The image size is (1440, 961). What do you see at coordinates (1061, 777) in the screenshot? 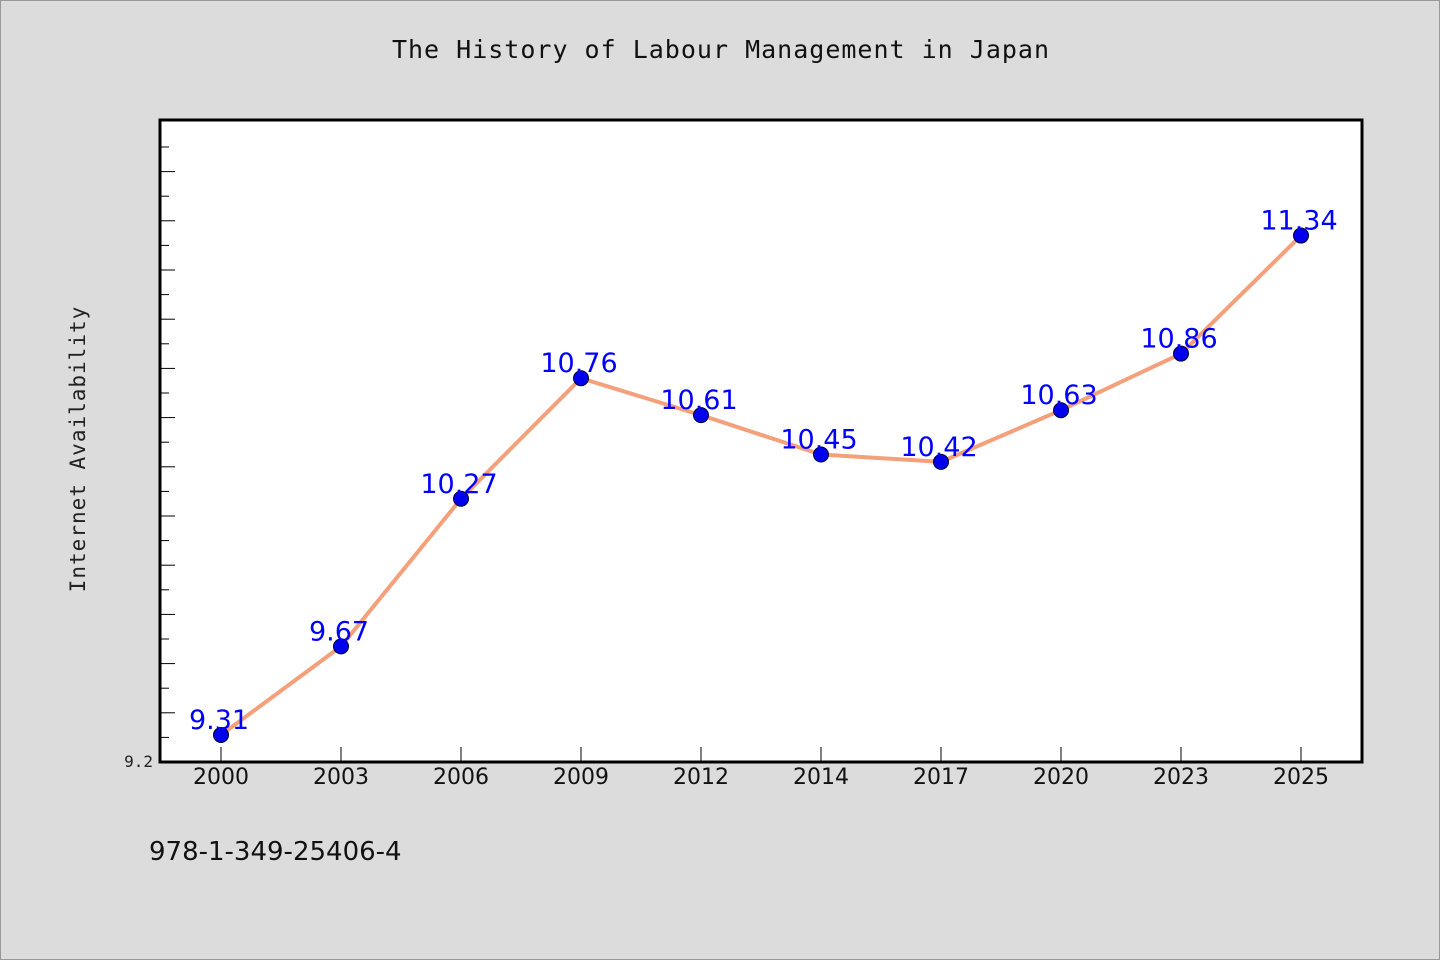
I see `x-tick-label: 2020` at bounding box center [1061, 777].